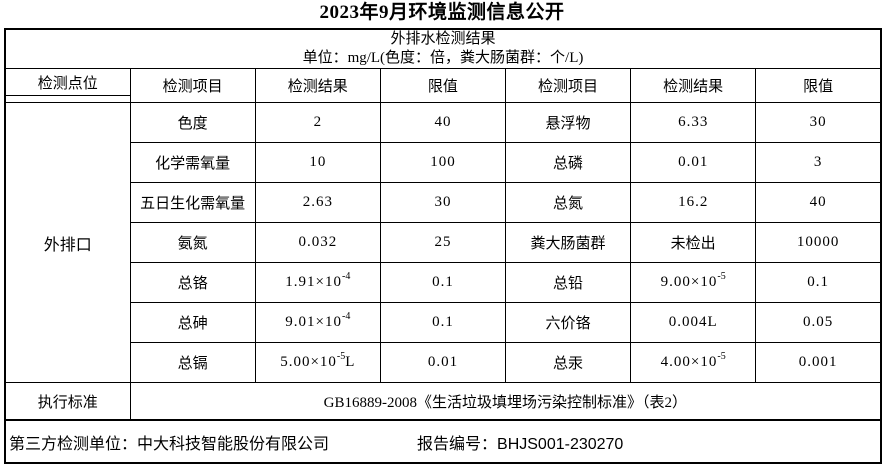  I want to click on result-cell: 9.00×10⁻⁵, so click(693, 282).